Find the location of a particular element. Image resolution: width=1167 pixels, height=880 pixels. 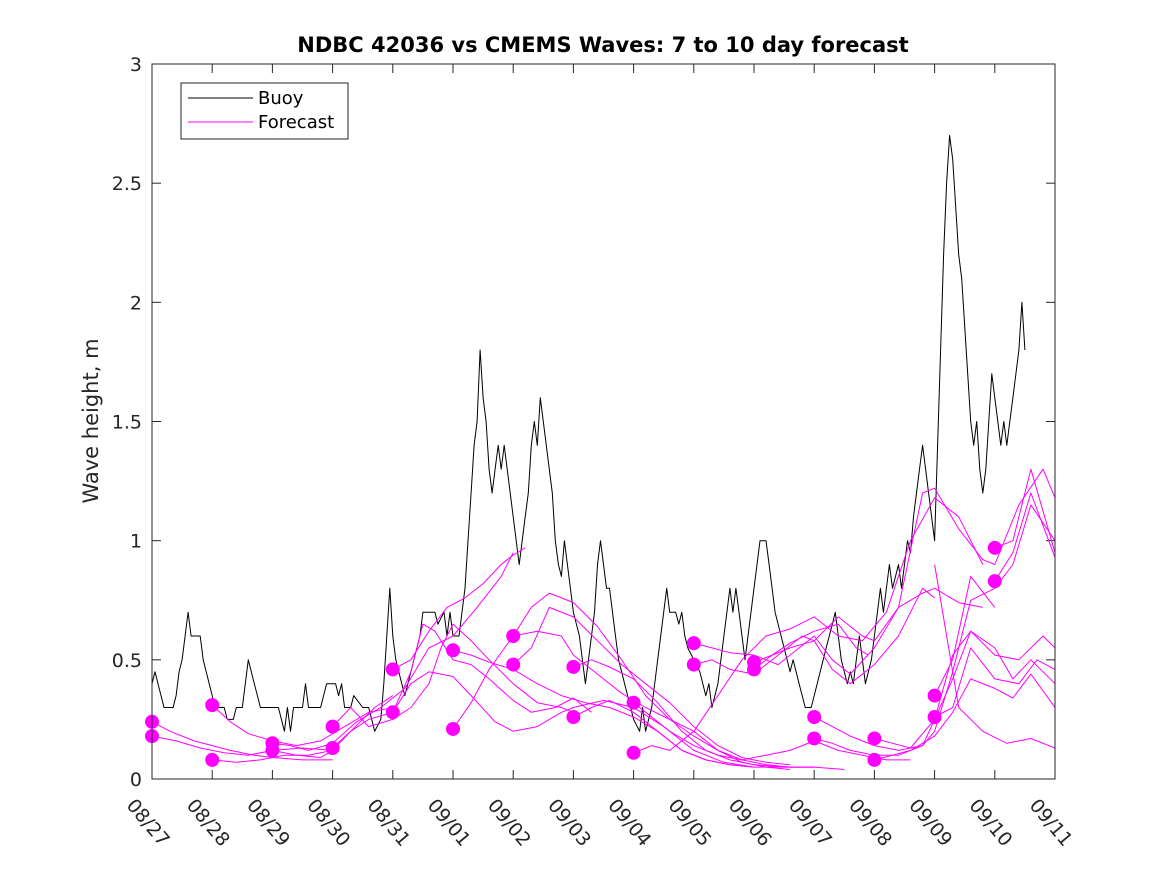

y-tick-label: 2 is located at coordinates (136, 303).